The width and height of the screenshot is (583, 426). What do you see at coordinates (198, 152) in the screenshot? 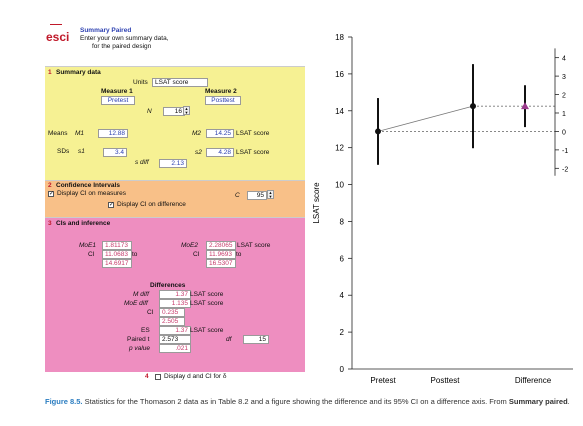
I see `s2-label: s2` at bounding box center [198, 152].